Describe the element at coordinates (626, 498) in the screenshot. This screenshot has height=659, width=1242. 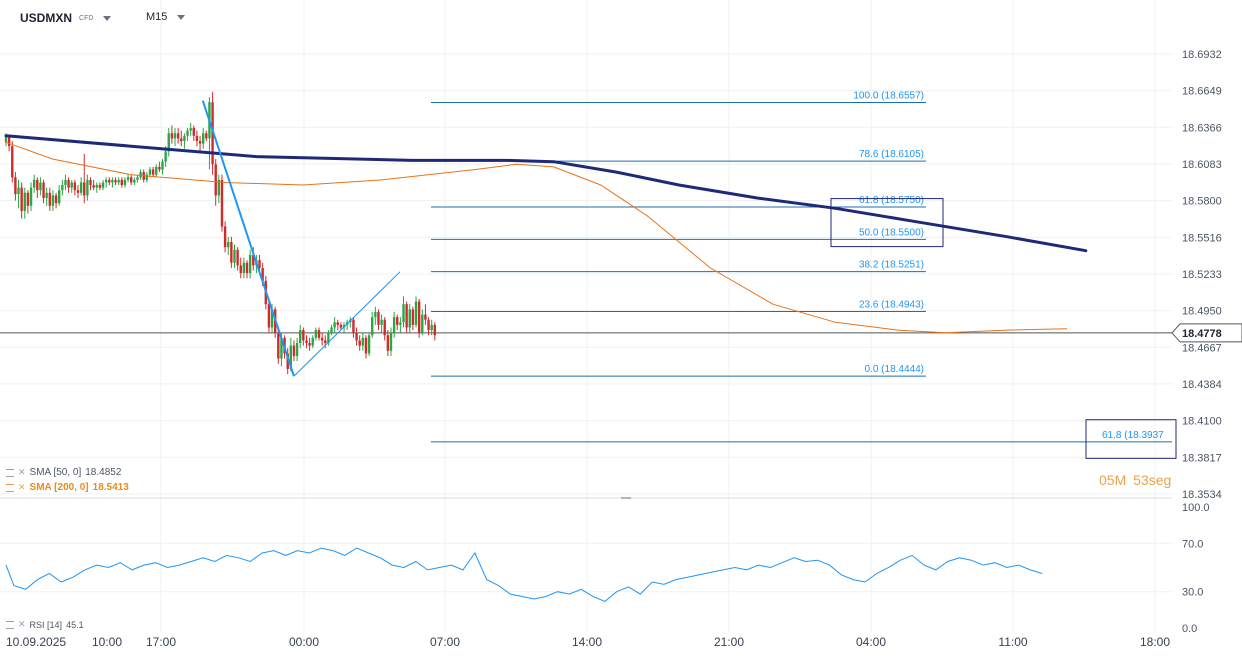
I see `pane-resize-handle` at that location.